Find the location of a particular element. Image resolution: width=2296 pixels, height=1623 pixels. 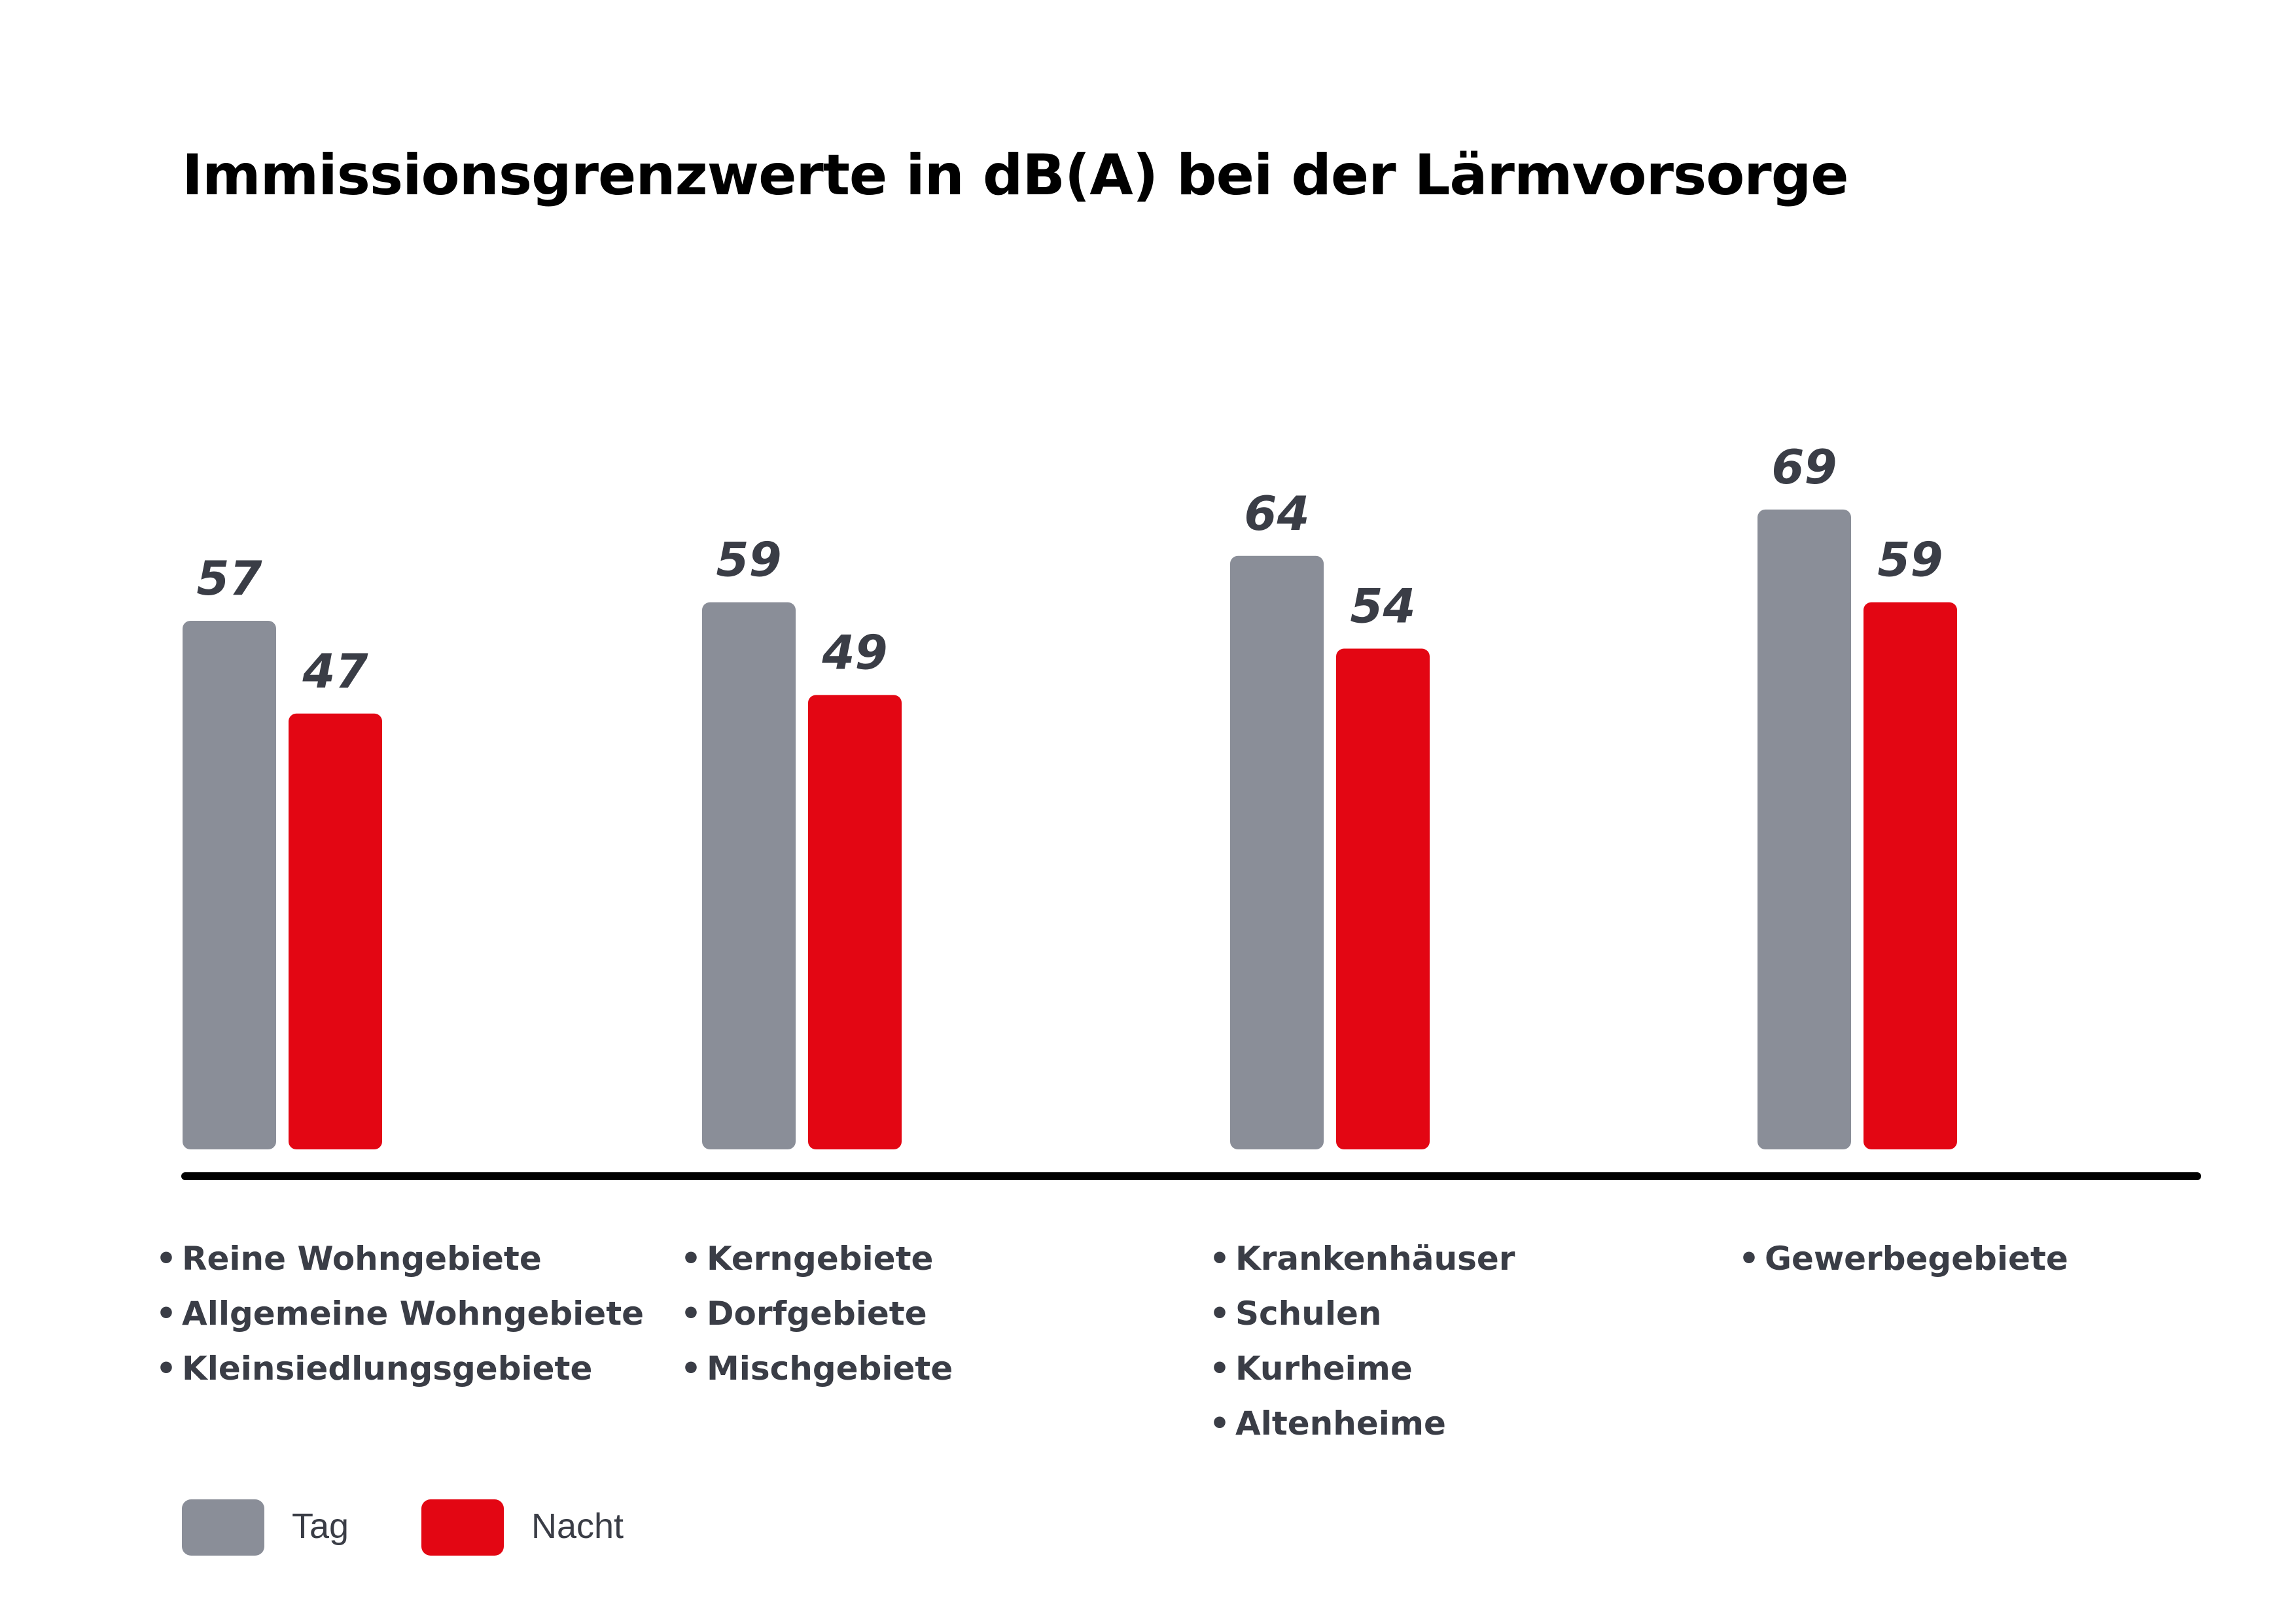

category-label: • Gewerbegebiete is located at coordinates (1903, 1259).